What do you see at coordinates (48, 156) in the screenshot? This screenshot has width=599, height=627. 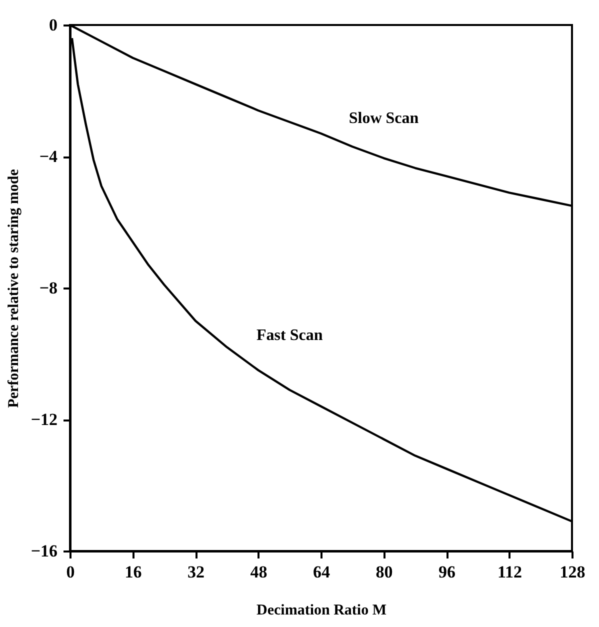 I see `y-tick-label: −4` at bounding box center [48, 156].